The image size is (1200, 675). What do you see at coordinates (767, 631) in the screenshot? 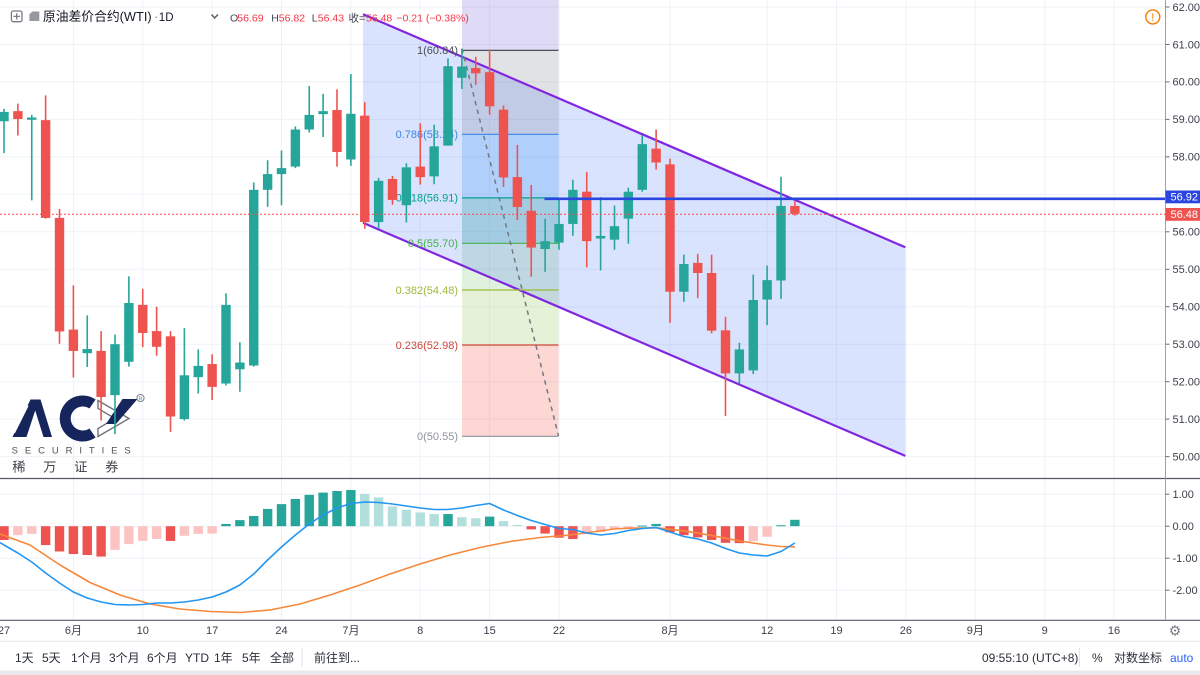
I see `svg-text: 12` at bounding box center [767, 631].